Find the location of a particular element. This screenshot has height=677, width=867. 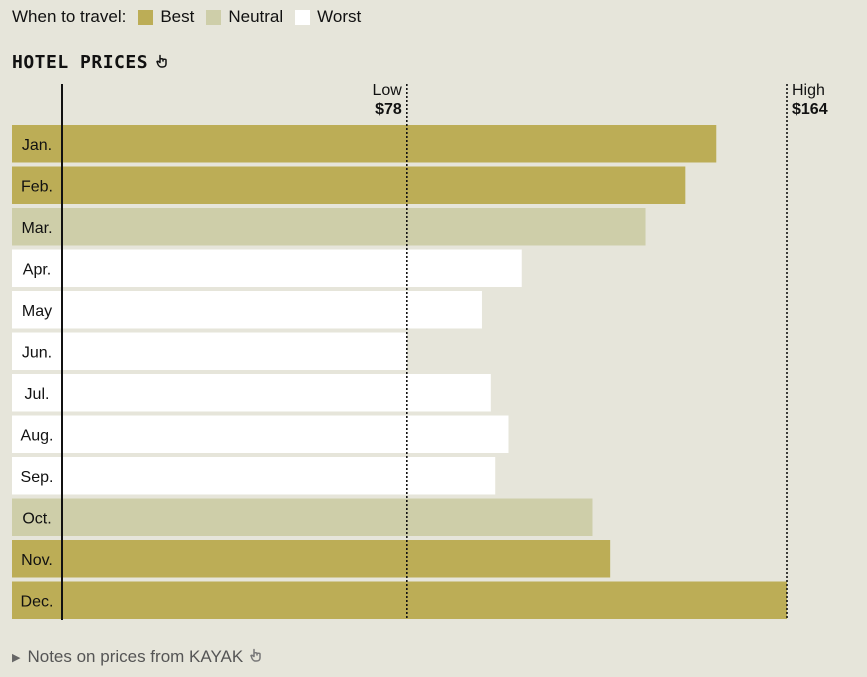

bar-dec is located at coordinates (424, 600).